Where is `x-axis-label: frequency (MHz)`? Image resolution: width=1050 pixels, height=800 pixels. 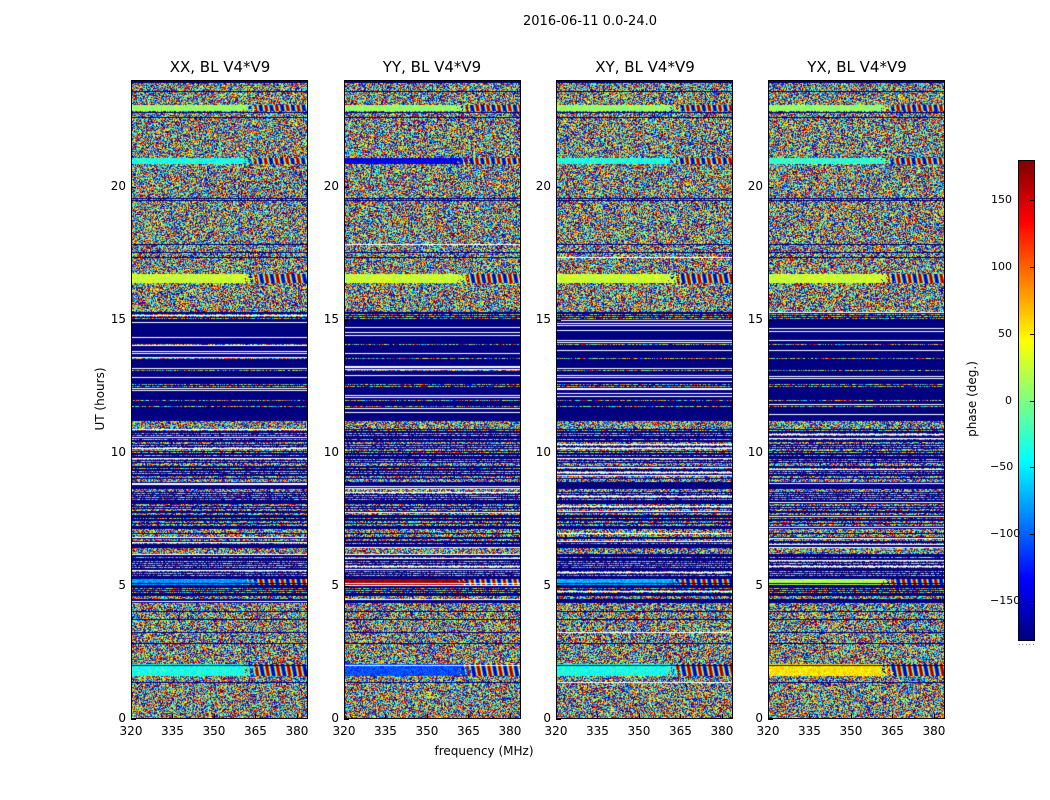 x-axis-label: frequency (MHz) is located at coordinates (484, 751).